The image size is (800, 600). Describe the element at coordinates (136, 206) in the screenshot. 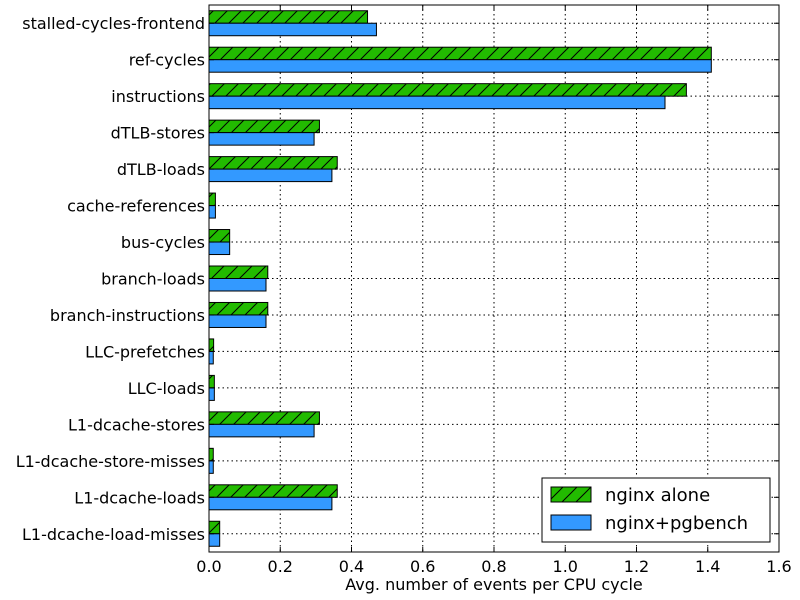

I see `category-label: cache-references` at that location.